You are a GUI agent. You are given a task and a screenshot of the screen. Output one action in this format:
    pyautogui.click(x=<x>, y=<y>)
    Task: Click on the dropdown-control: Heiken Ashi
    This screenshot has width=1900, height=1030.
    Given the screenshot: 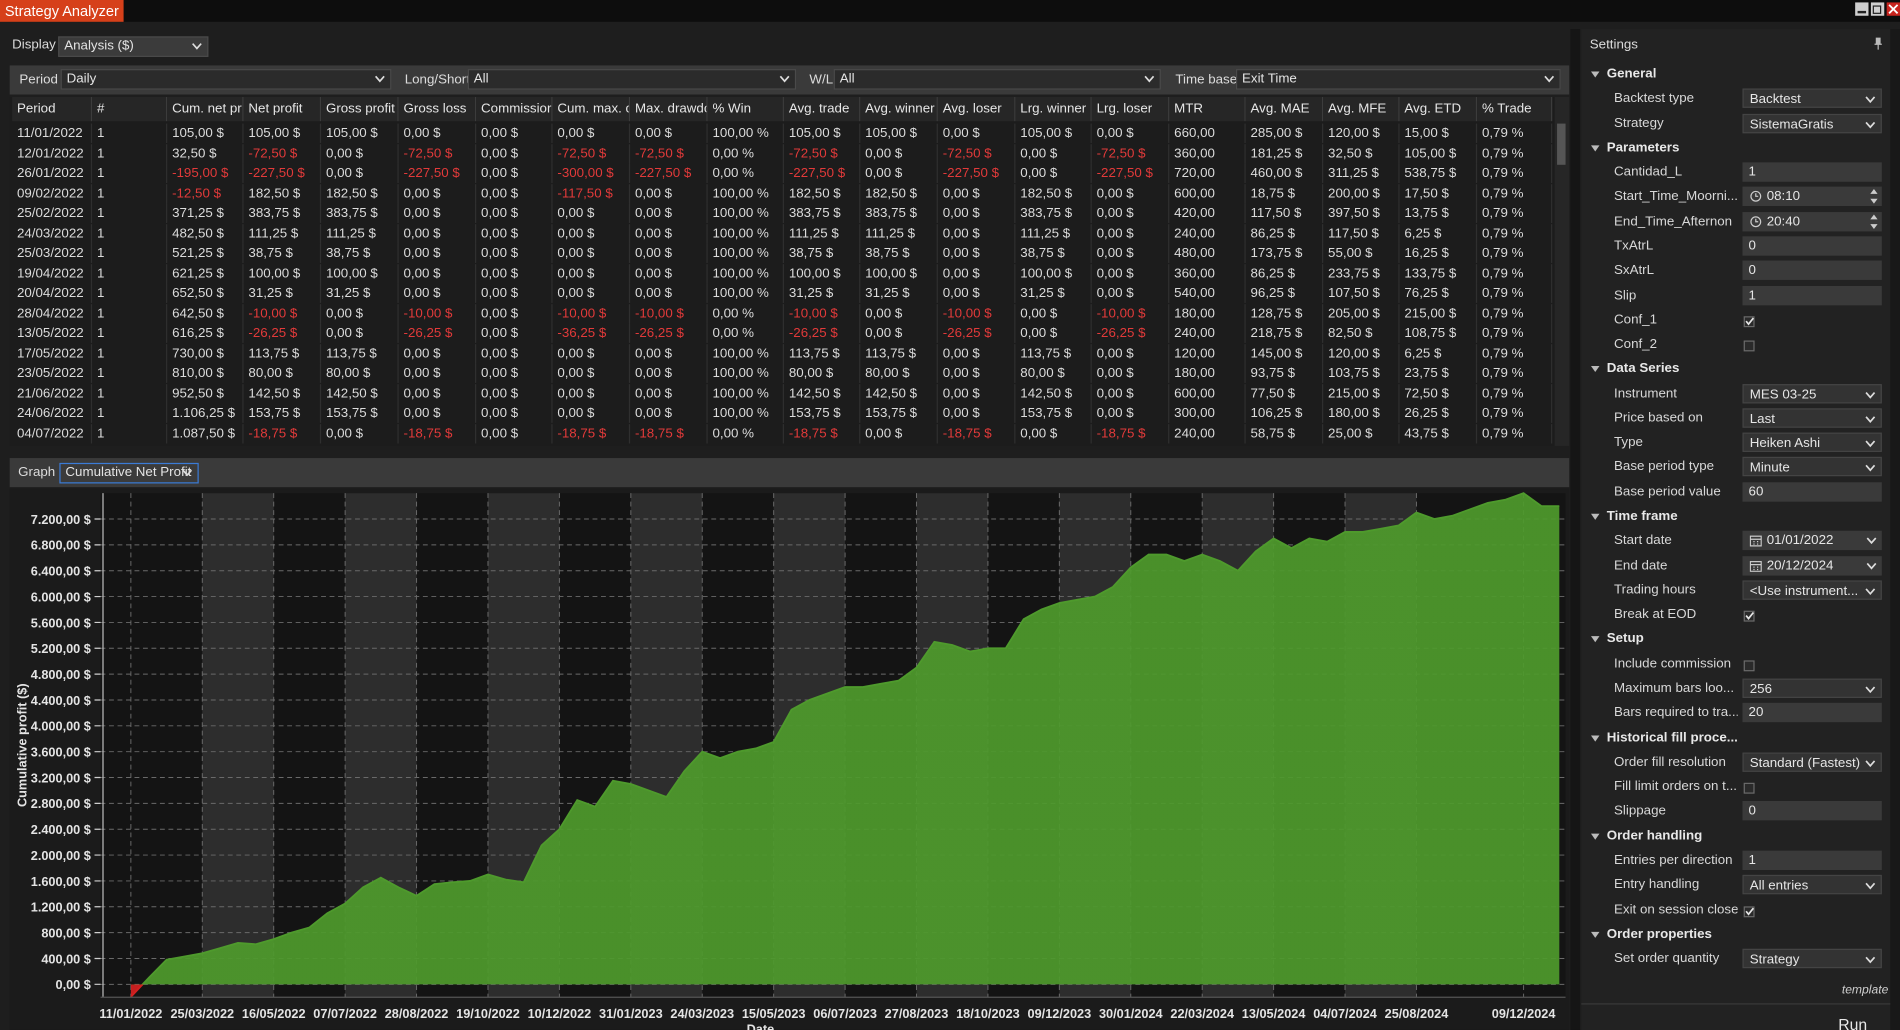 What is the action you would take?
    pyautogui.click(x=1812, y=442)
    